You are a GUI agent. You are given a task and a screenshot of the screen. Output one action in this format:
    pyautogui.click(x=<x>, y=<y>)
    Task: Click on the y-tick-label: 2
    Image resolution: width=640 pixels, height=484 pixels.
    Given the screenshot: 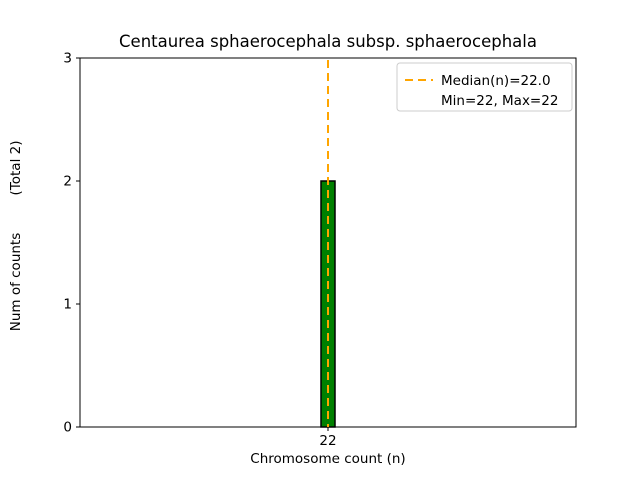 What is the action you would take?
    pyautogui.click(x=67, y=182)
    